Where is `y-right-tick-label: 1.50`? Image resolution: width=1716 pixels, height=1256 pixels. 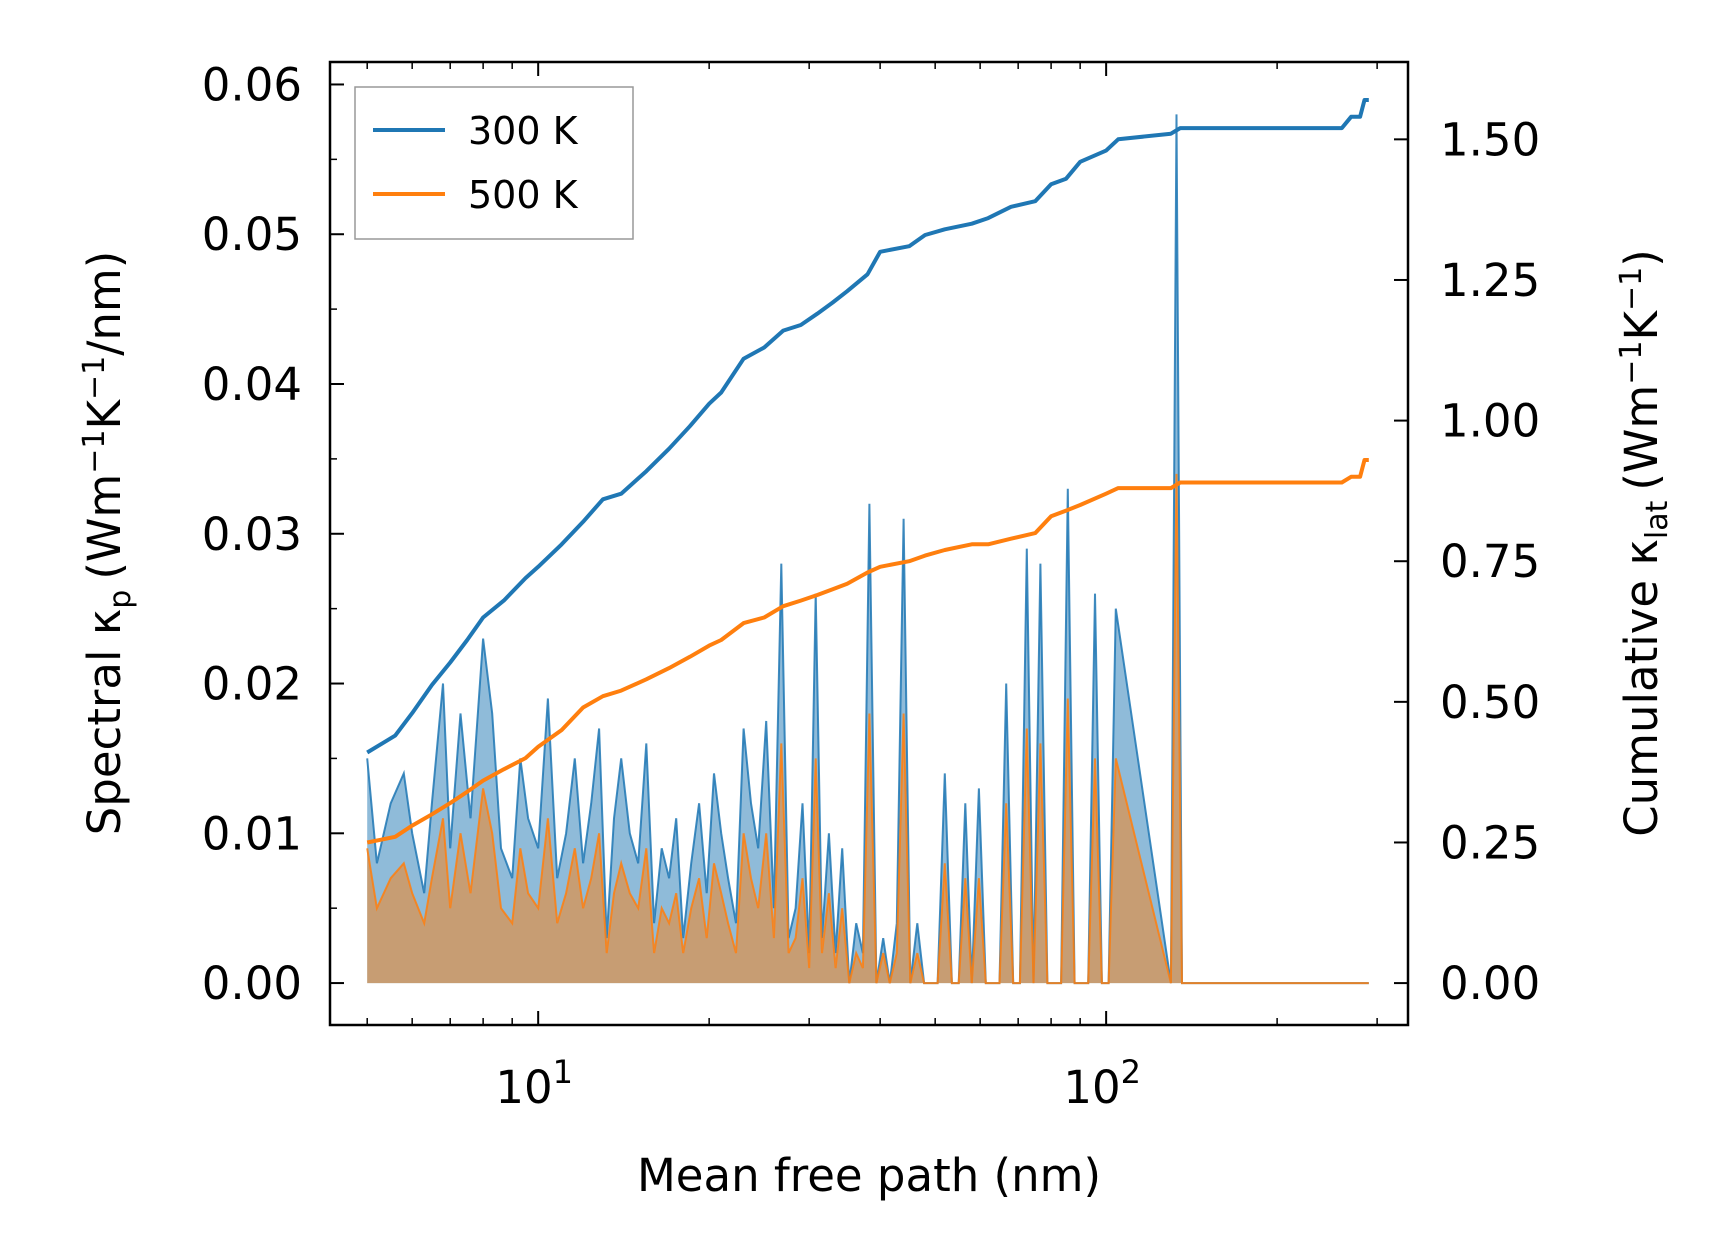
y-right-tick-label: 1.50 is located at coordinates (1490, 139).